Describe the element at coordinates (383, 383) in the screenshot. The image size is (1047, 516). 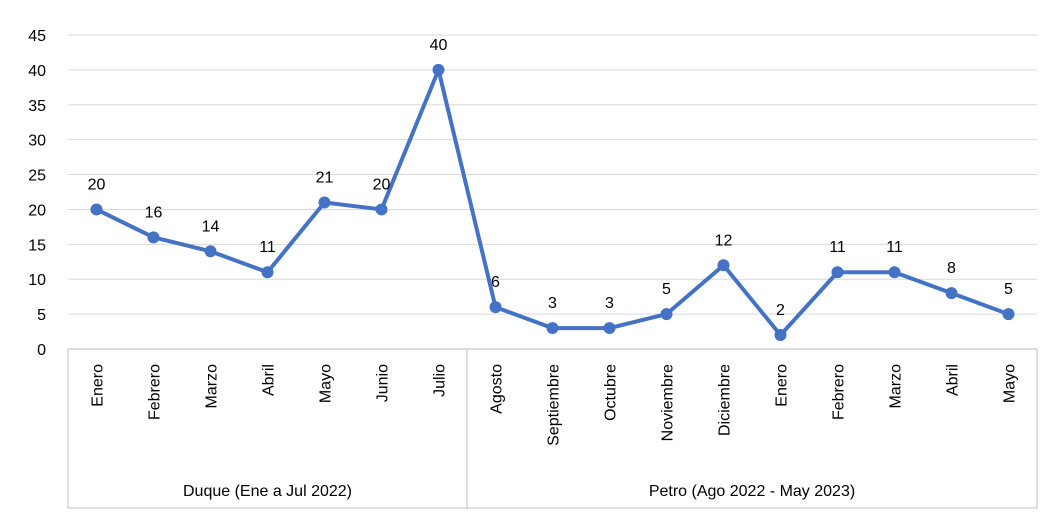
I see `category-label: Junio` at that location.